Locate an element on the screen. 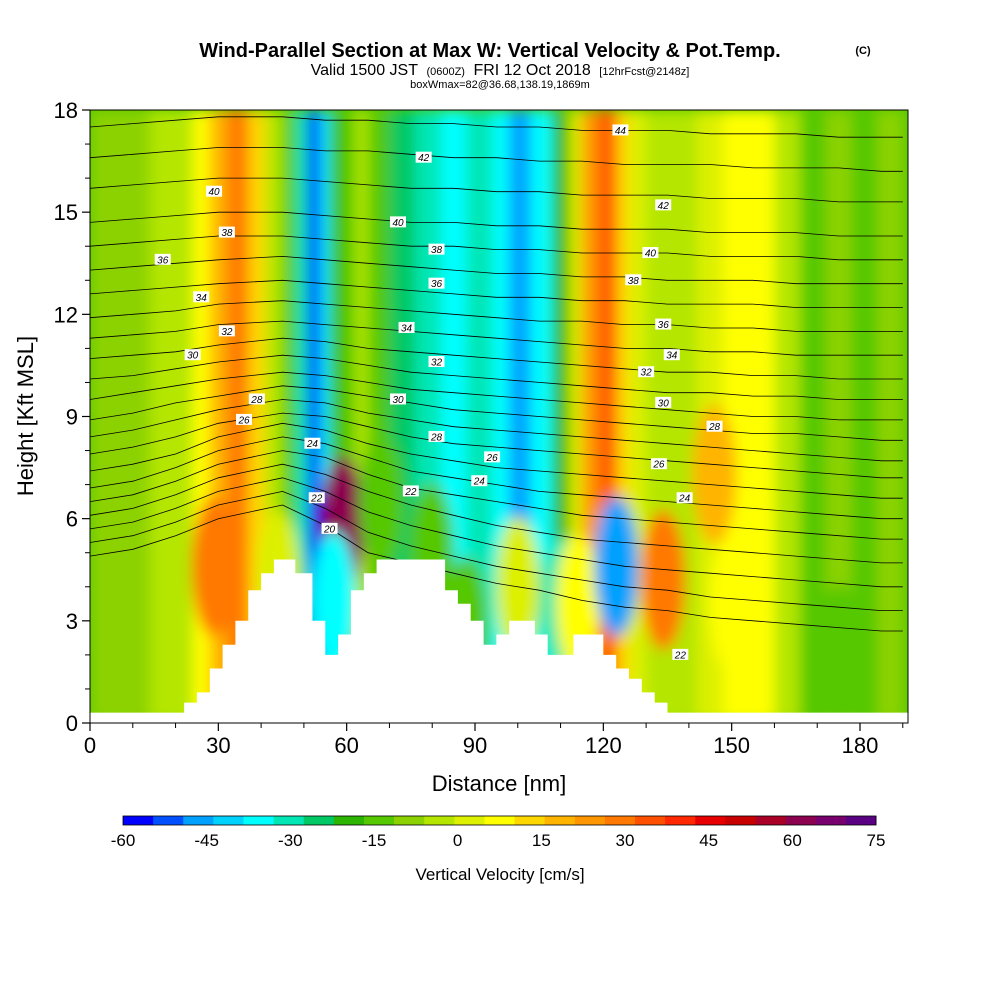  colorbar-label: 60 is located at coordinates (792, 840).